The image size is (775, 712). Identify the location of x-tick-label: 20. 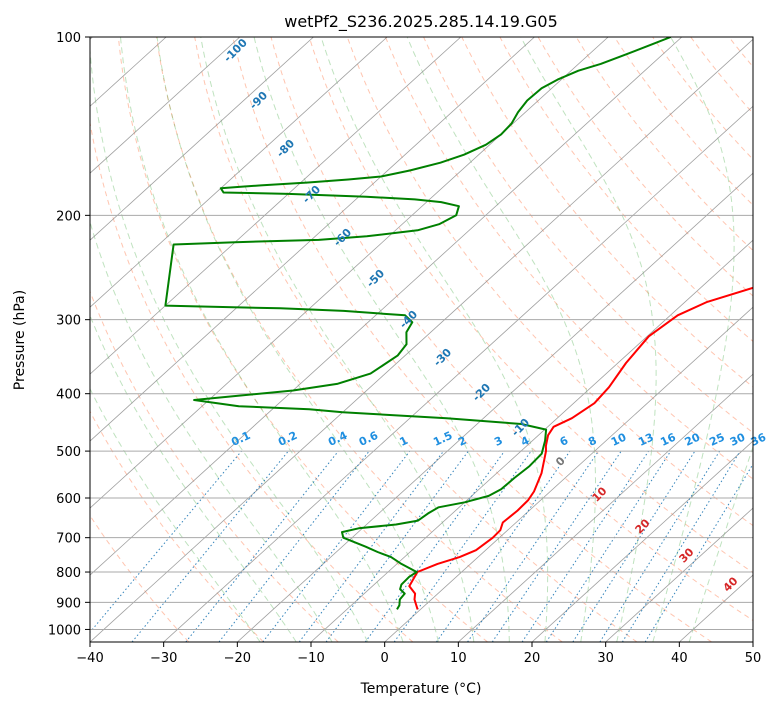
(532, 658).